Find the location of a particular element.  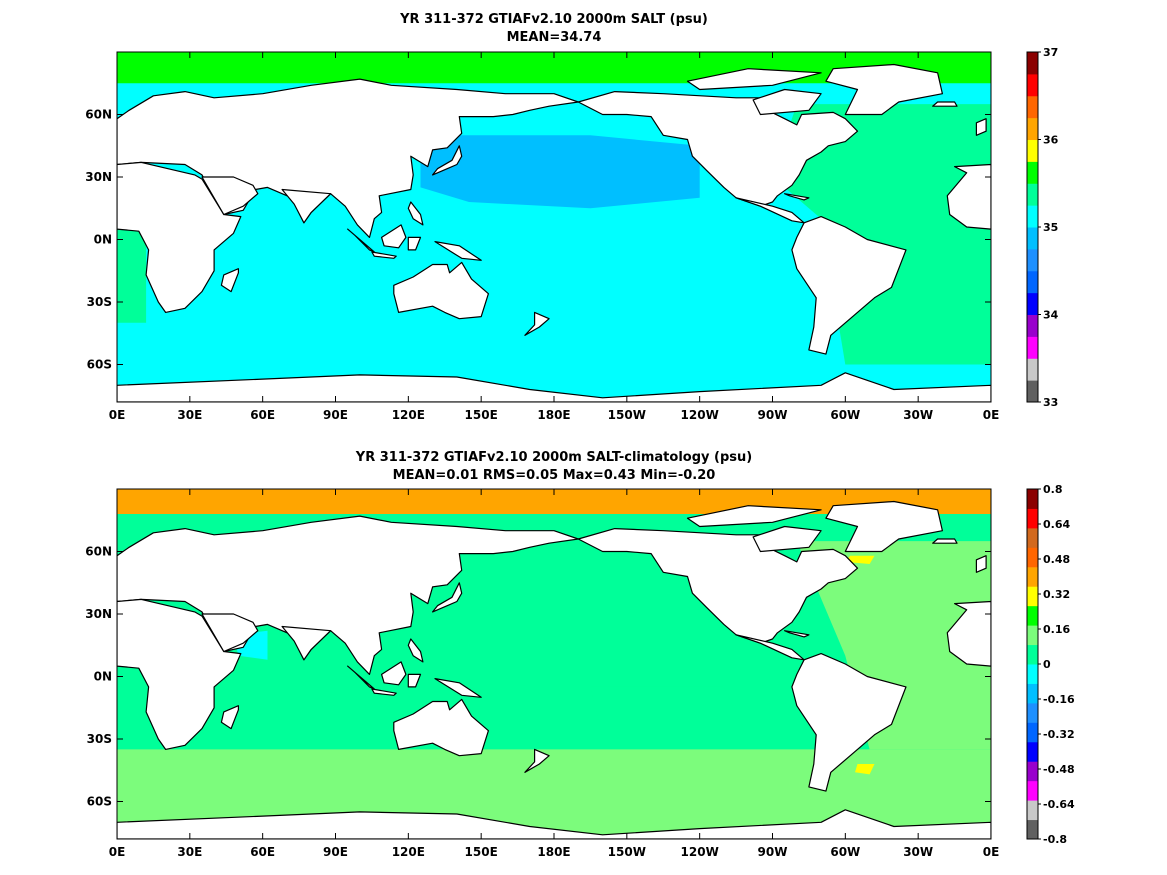

colorbar-label: -0.32 is located at coordinates (1059, 734).